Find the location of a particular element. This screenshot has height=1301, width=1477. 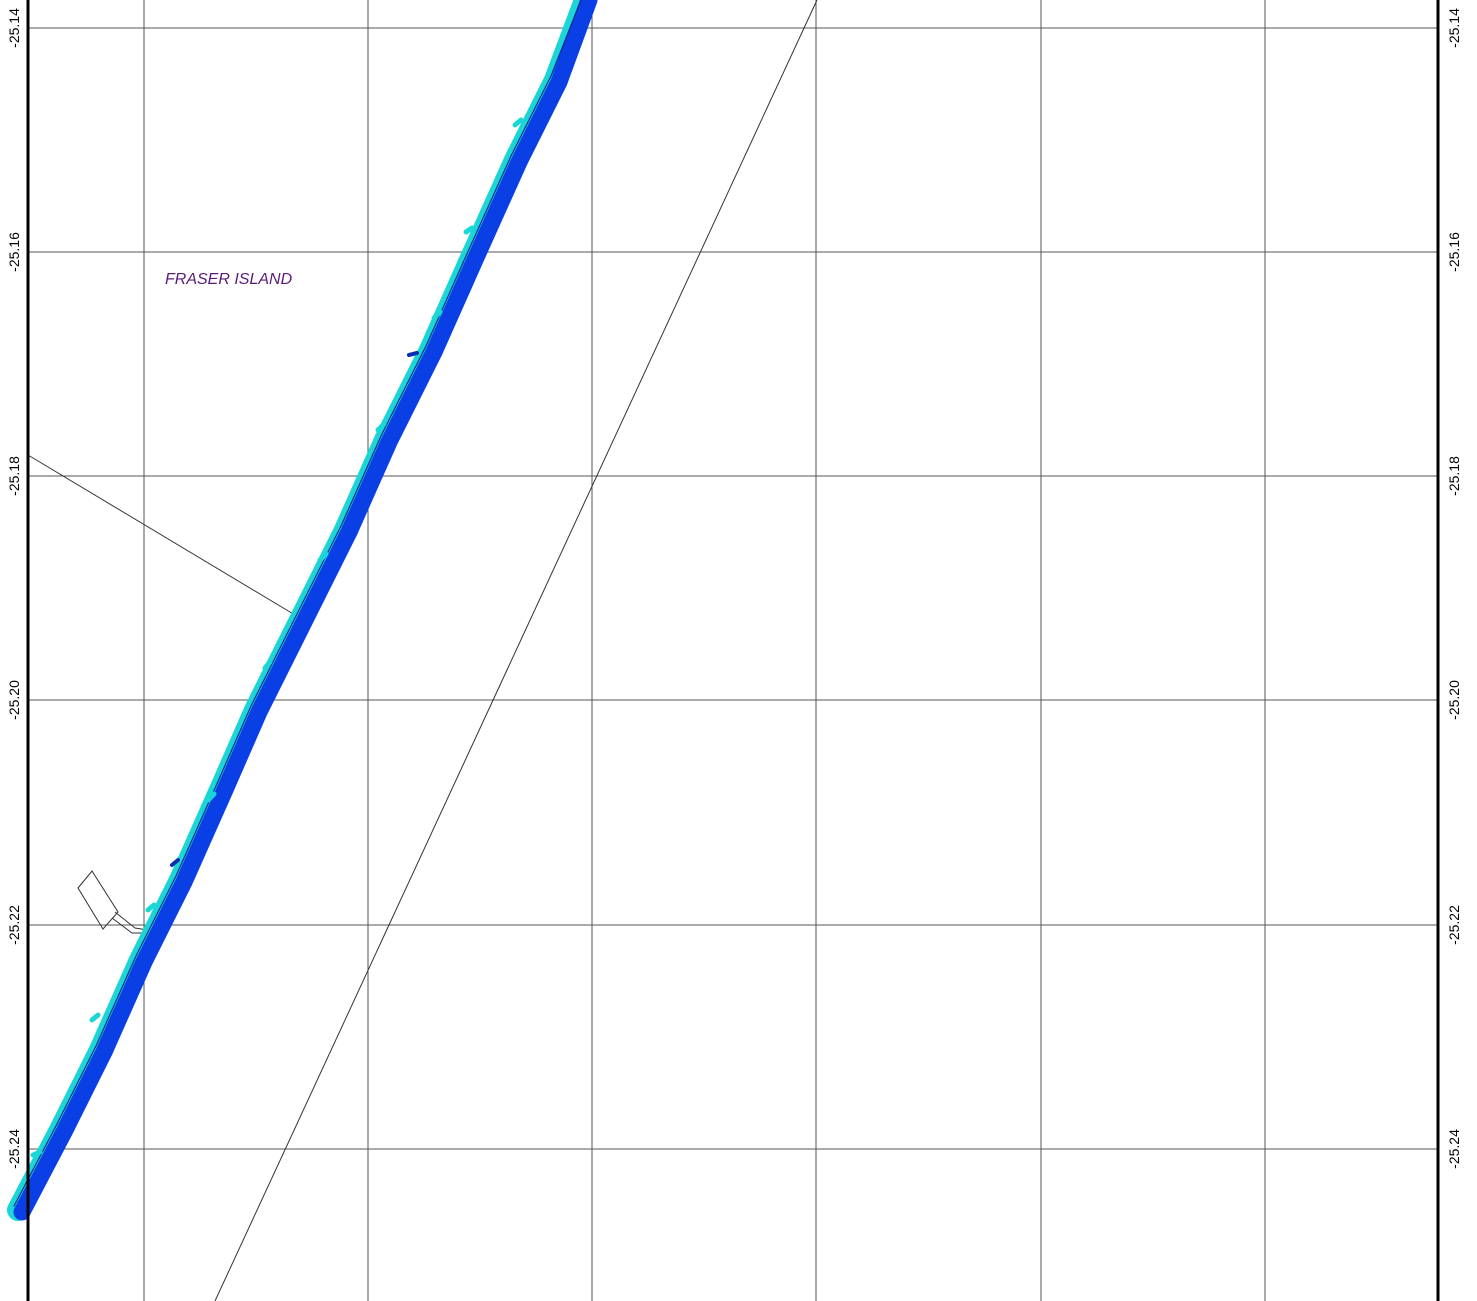

coast-dark-specks is located at coordinates (294, 609).